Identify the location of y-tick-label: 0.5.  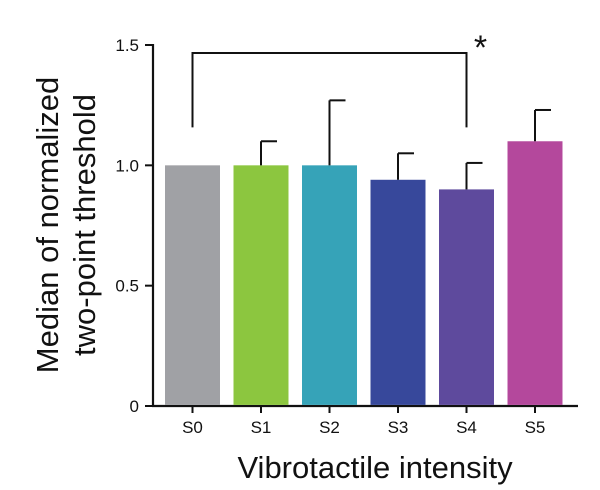
(127, 286).